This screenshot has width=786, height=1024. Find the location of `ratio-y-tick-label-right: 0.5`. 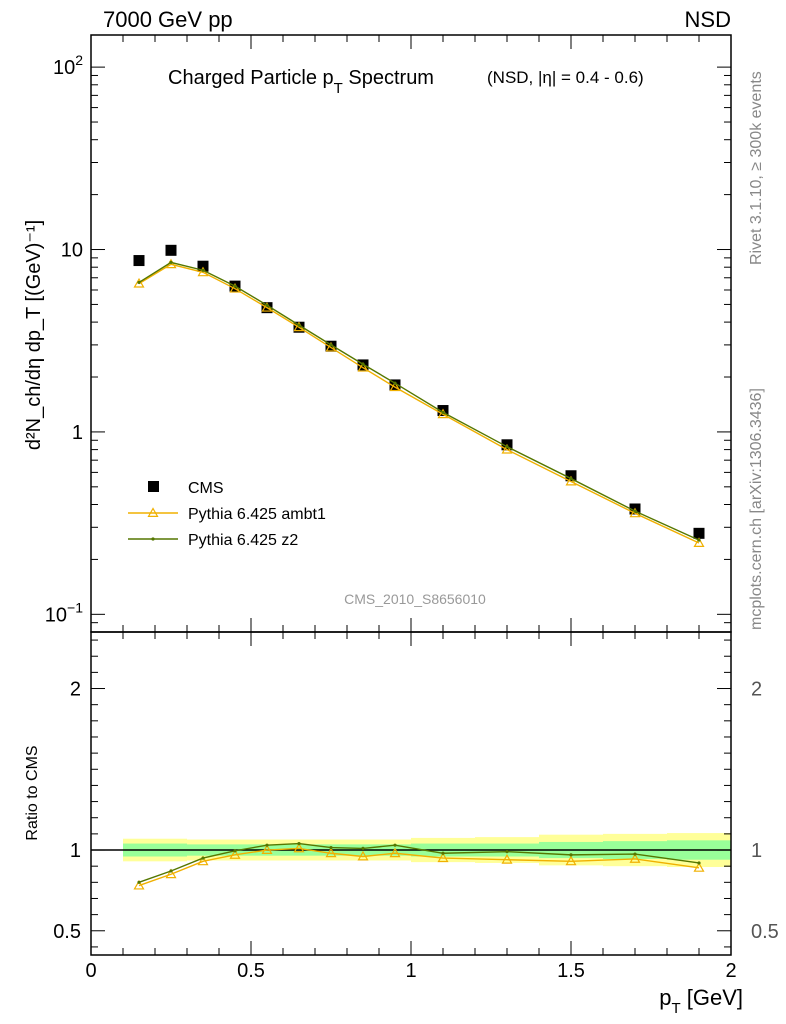

ratio-y-tick-label-right: 0.5 is located at coordinates (765, 932).